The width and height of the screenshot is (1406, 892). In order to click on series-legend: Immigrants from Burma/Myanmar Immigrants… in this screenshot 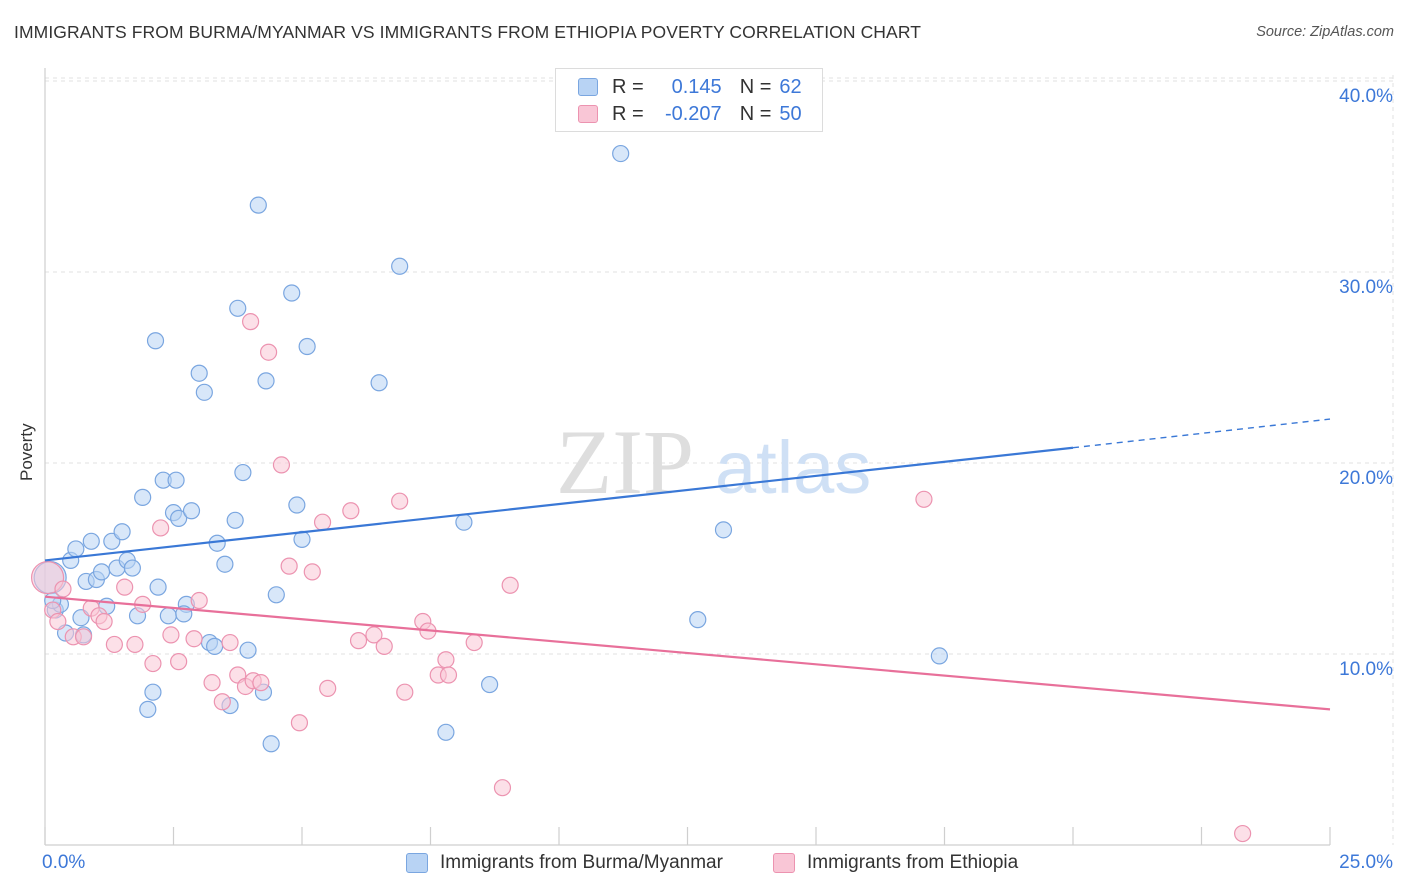, I will do `click(703, 865)`.